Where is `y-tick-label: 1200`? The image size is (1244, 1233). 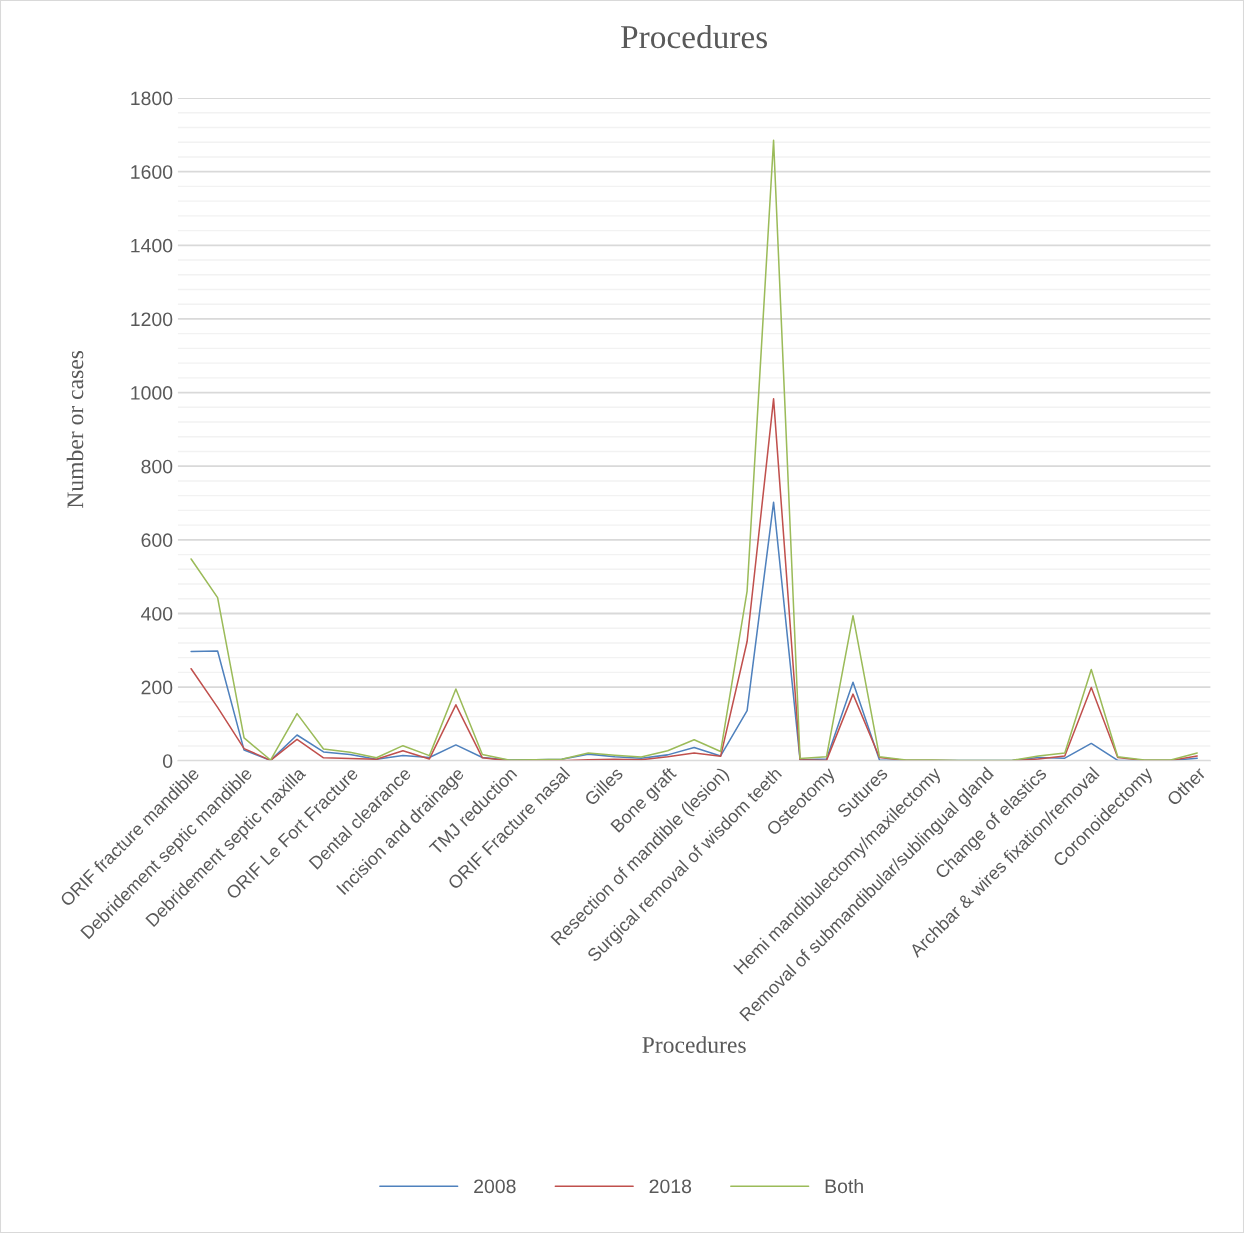 y-tick-label: 1200 is located at coordinates (152, 319).